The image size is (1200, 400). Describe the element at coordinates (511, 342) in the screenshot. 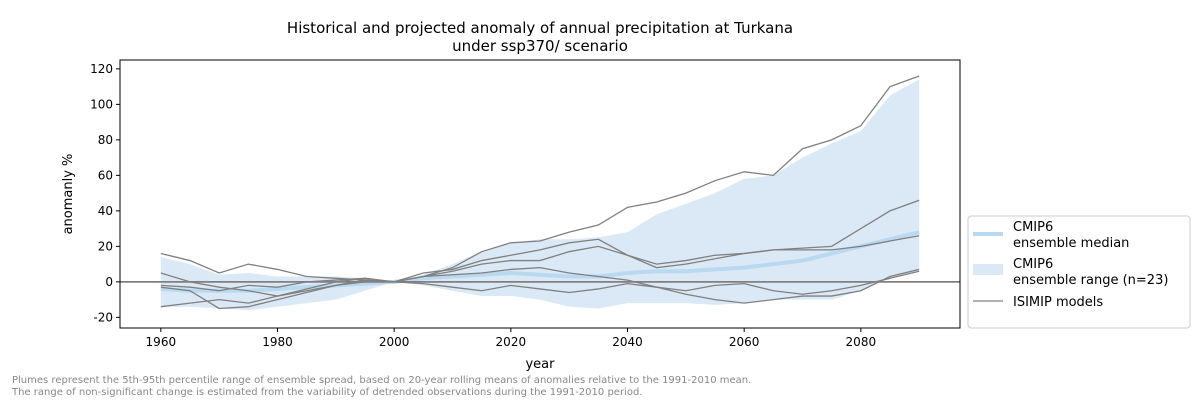

I see `x-tick-label: 2020` at that location.